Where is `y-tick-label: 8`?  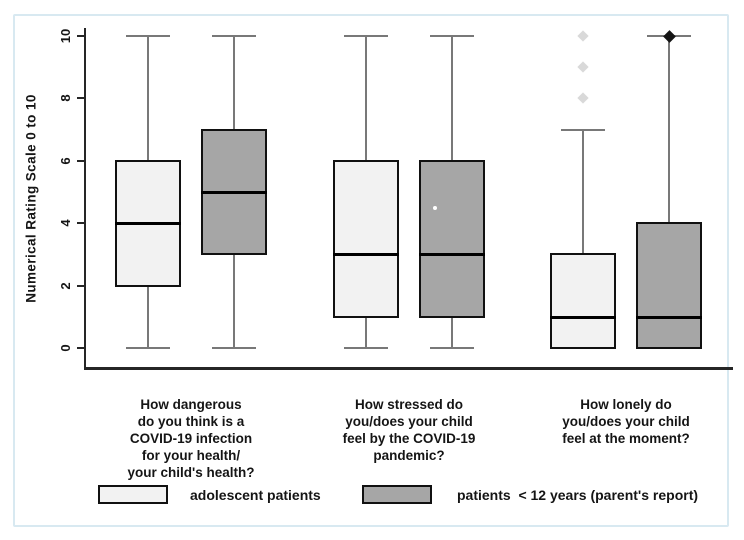
y-tick-label: 8 is located at coordinates (65, 98).